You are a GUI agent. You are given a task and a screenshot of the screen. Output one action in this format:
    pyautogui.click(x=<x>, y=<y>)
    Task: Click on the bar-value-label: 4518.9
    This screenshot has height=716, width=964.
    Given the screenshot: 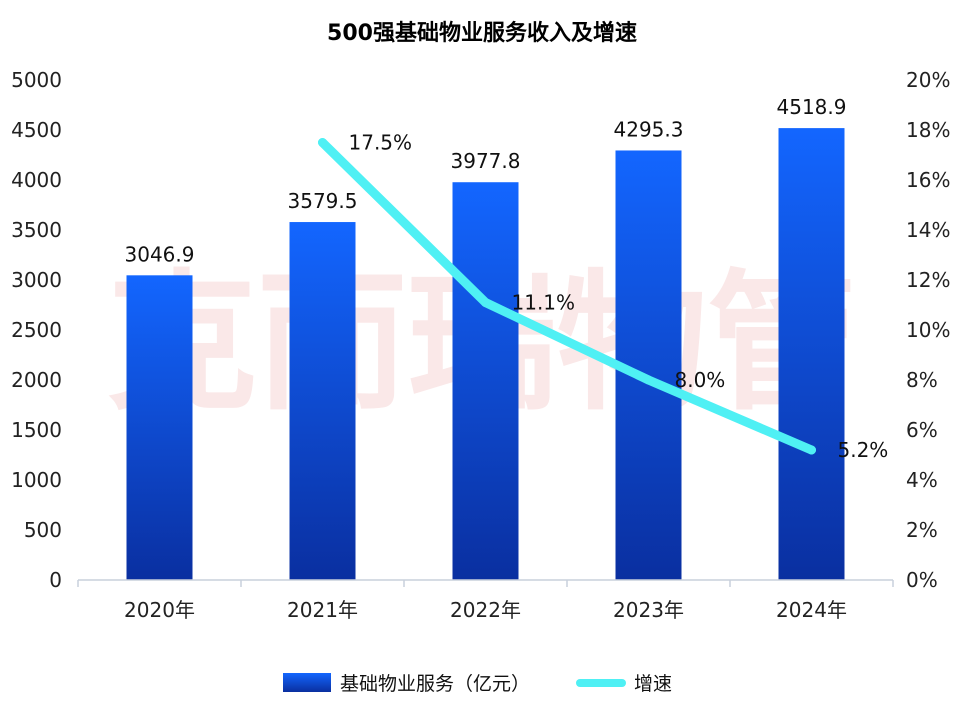 What is the action you would take?
    pyautogui.click(x=812, y=107)
    